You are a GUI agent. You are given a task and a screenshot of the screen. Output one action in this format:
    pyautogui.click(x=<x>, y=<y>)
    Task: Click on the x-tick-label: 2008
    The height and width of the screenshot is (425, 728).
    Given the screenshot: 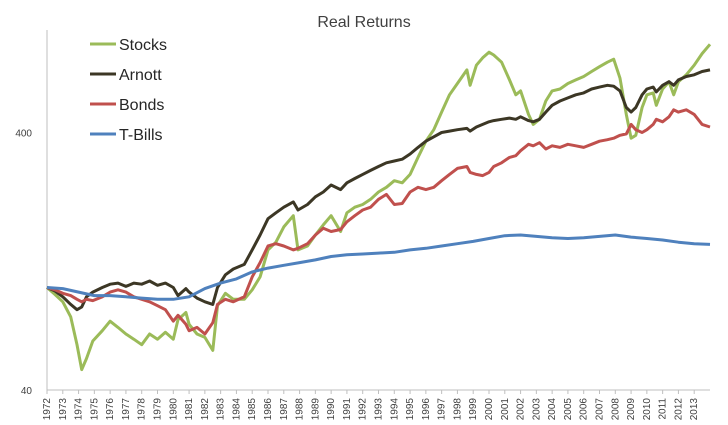 What is the action you would take?
    pyautogui.click(x=615, y=409)
    